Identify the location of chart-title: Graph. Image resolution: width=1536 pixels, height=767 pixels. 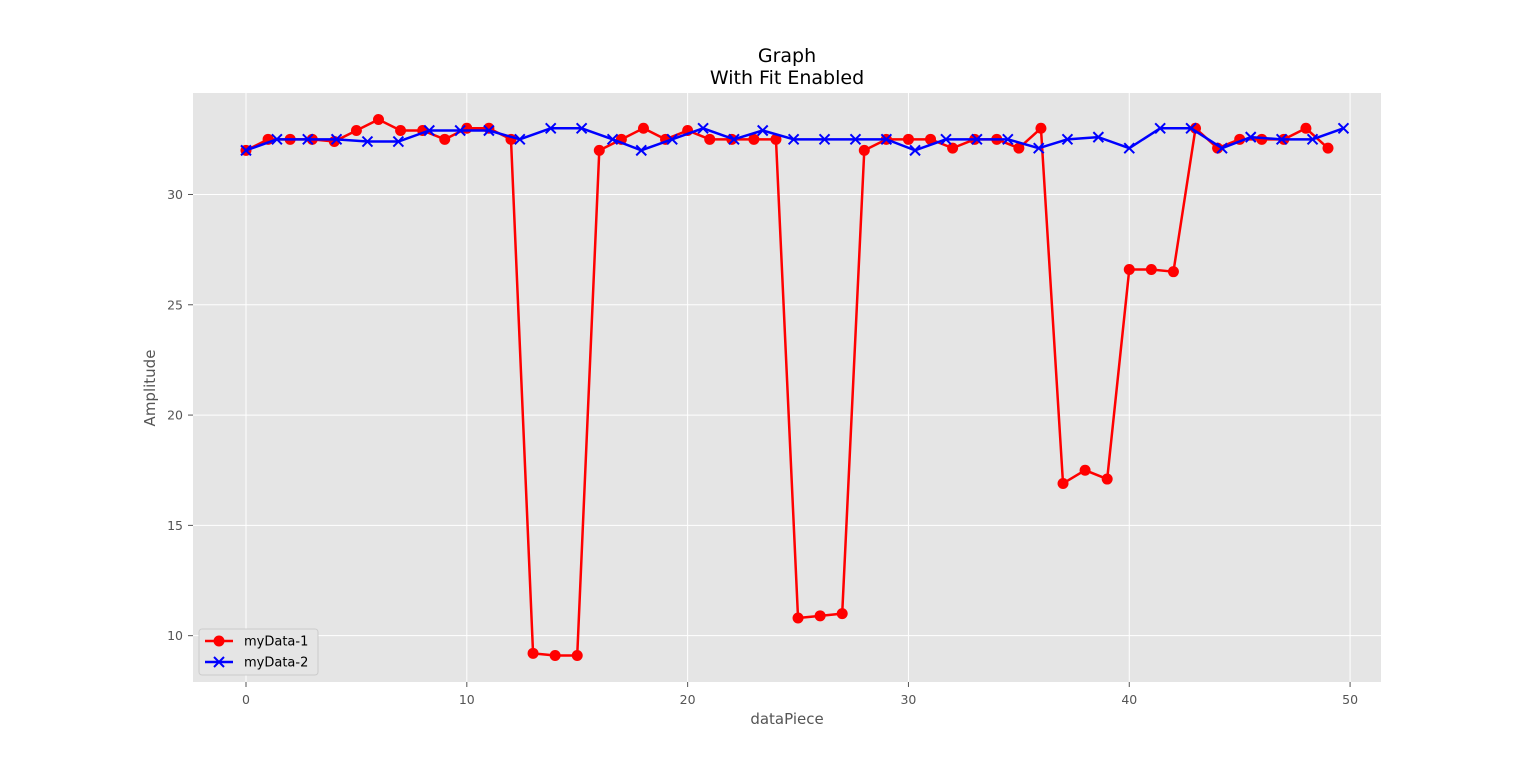
(787, 56).